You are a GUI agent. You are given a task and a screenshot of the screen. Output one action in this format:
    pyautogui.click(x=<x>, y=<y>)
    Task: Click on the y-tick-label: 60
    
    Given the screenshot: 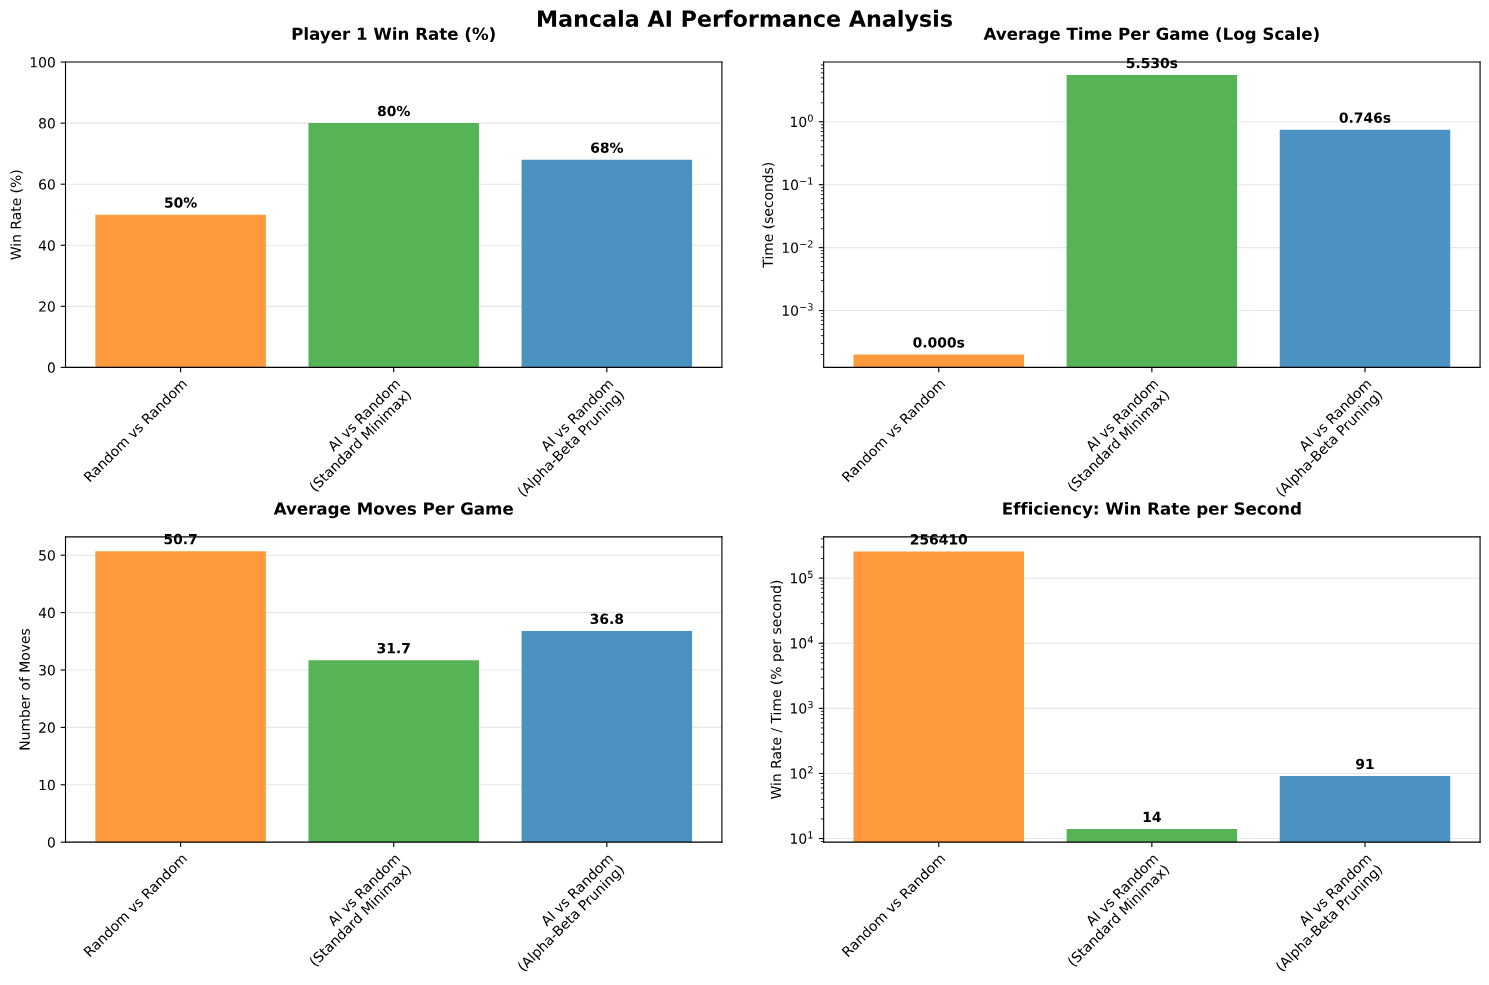 What is the action you would take?
    pyautogui.click(x=47, y=184)
    